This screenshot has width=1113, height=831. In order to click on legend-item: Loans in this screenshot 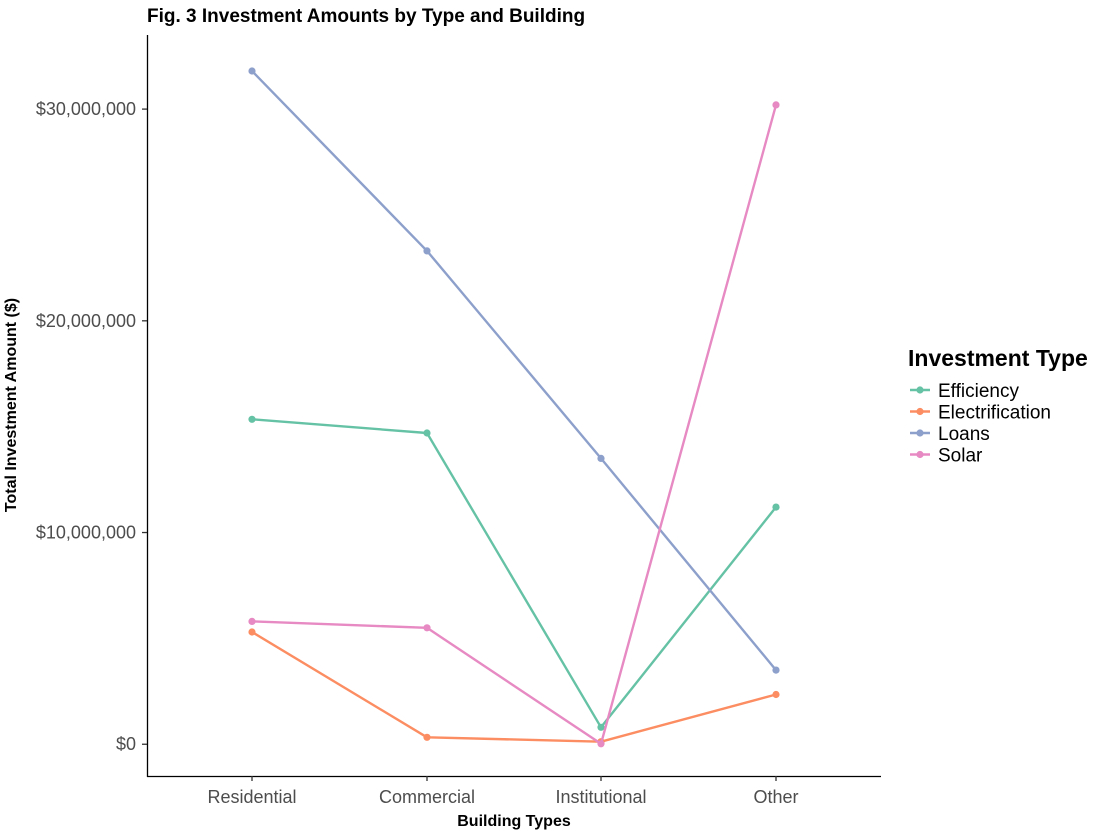, I will do `click(950, 434)`.